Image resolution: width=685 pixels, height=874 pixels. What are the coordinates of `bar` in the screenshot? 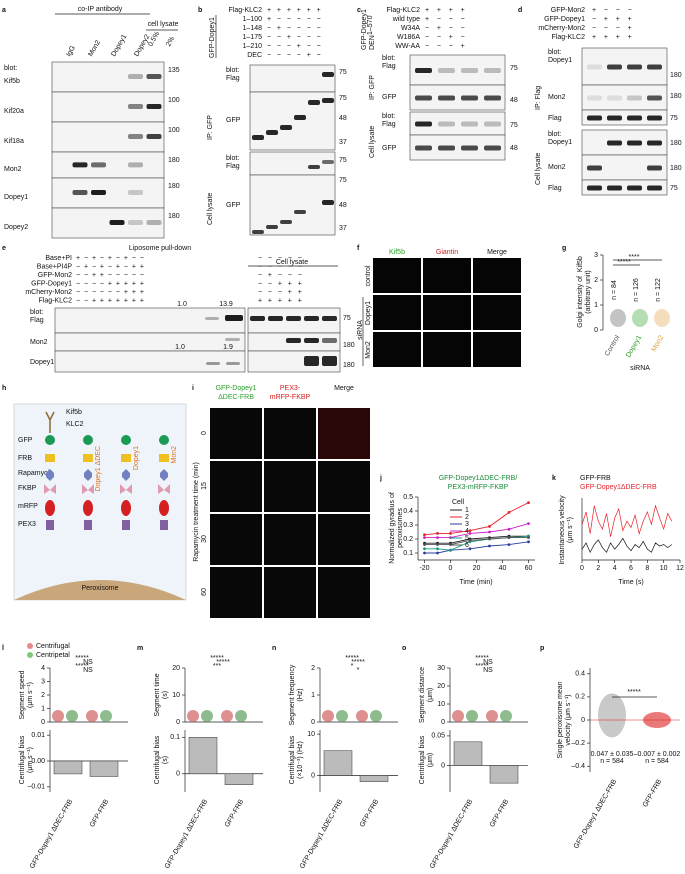 It's located at (374, 778).